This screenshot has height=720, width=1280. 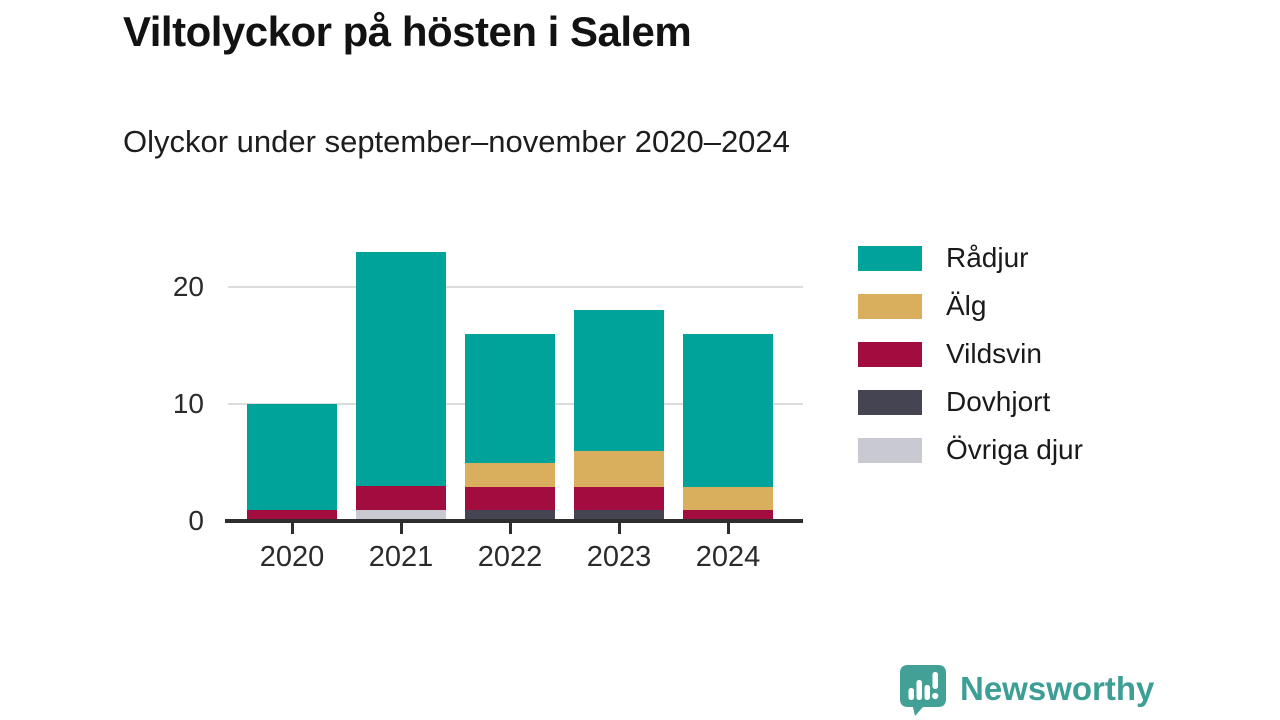 I want to click on newsworthy-logo-icon, so click(x=923, y=690).